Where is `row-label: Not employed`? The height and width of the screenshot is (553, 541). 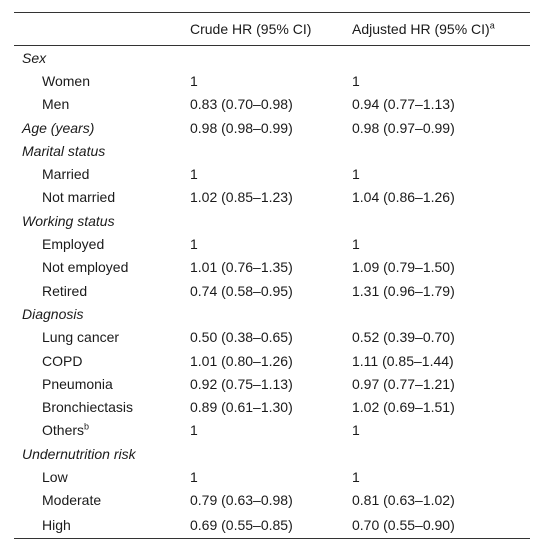
row-label: Not employed is located at coordinates (98, 267).